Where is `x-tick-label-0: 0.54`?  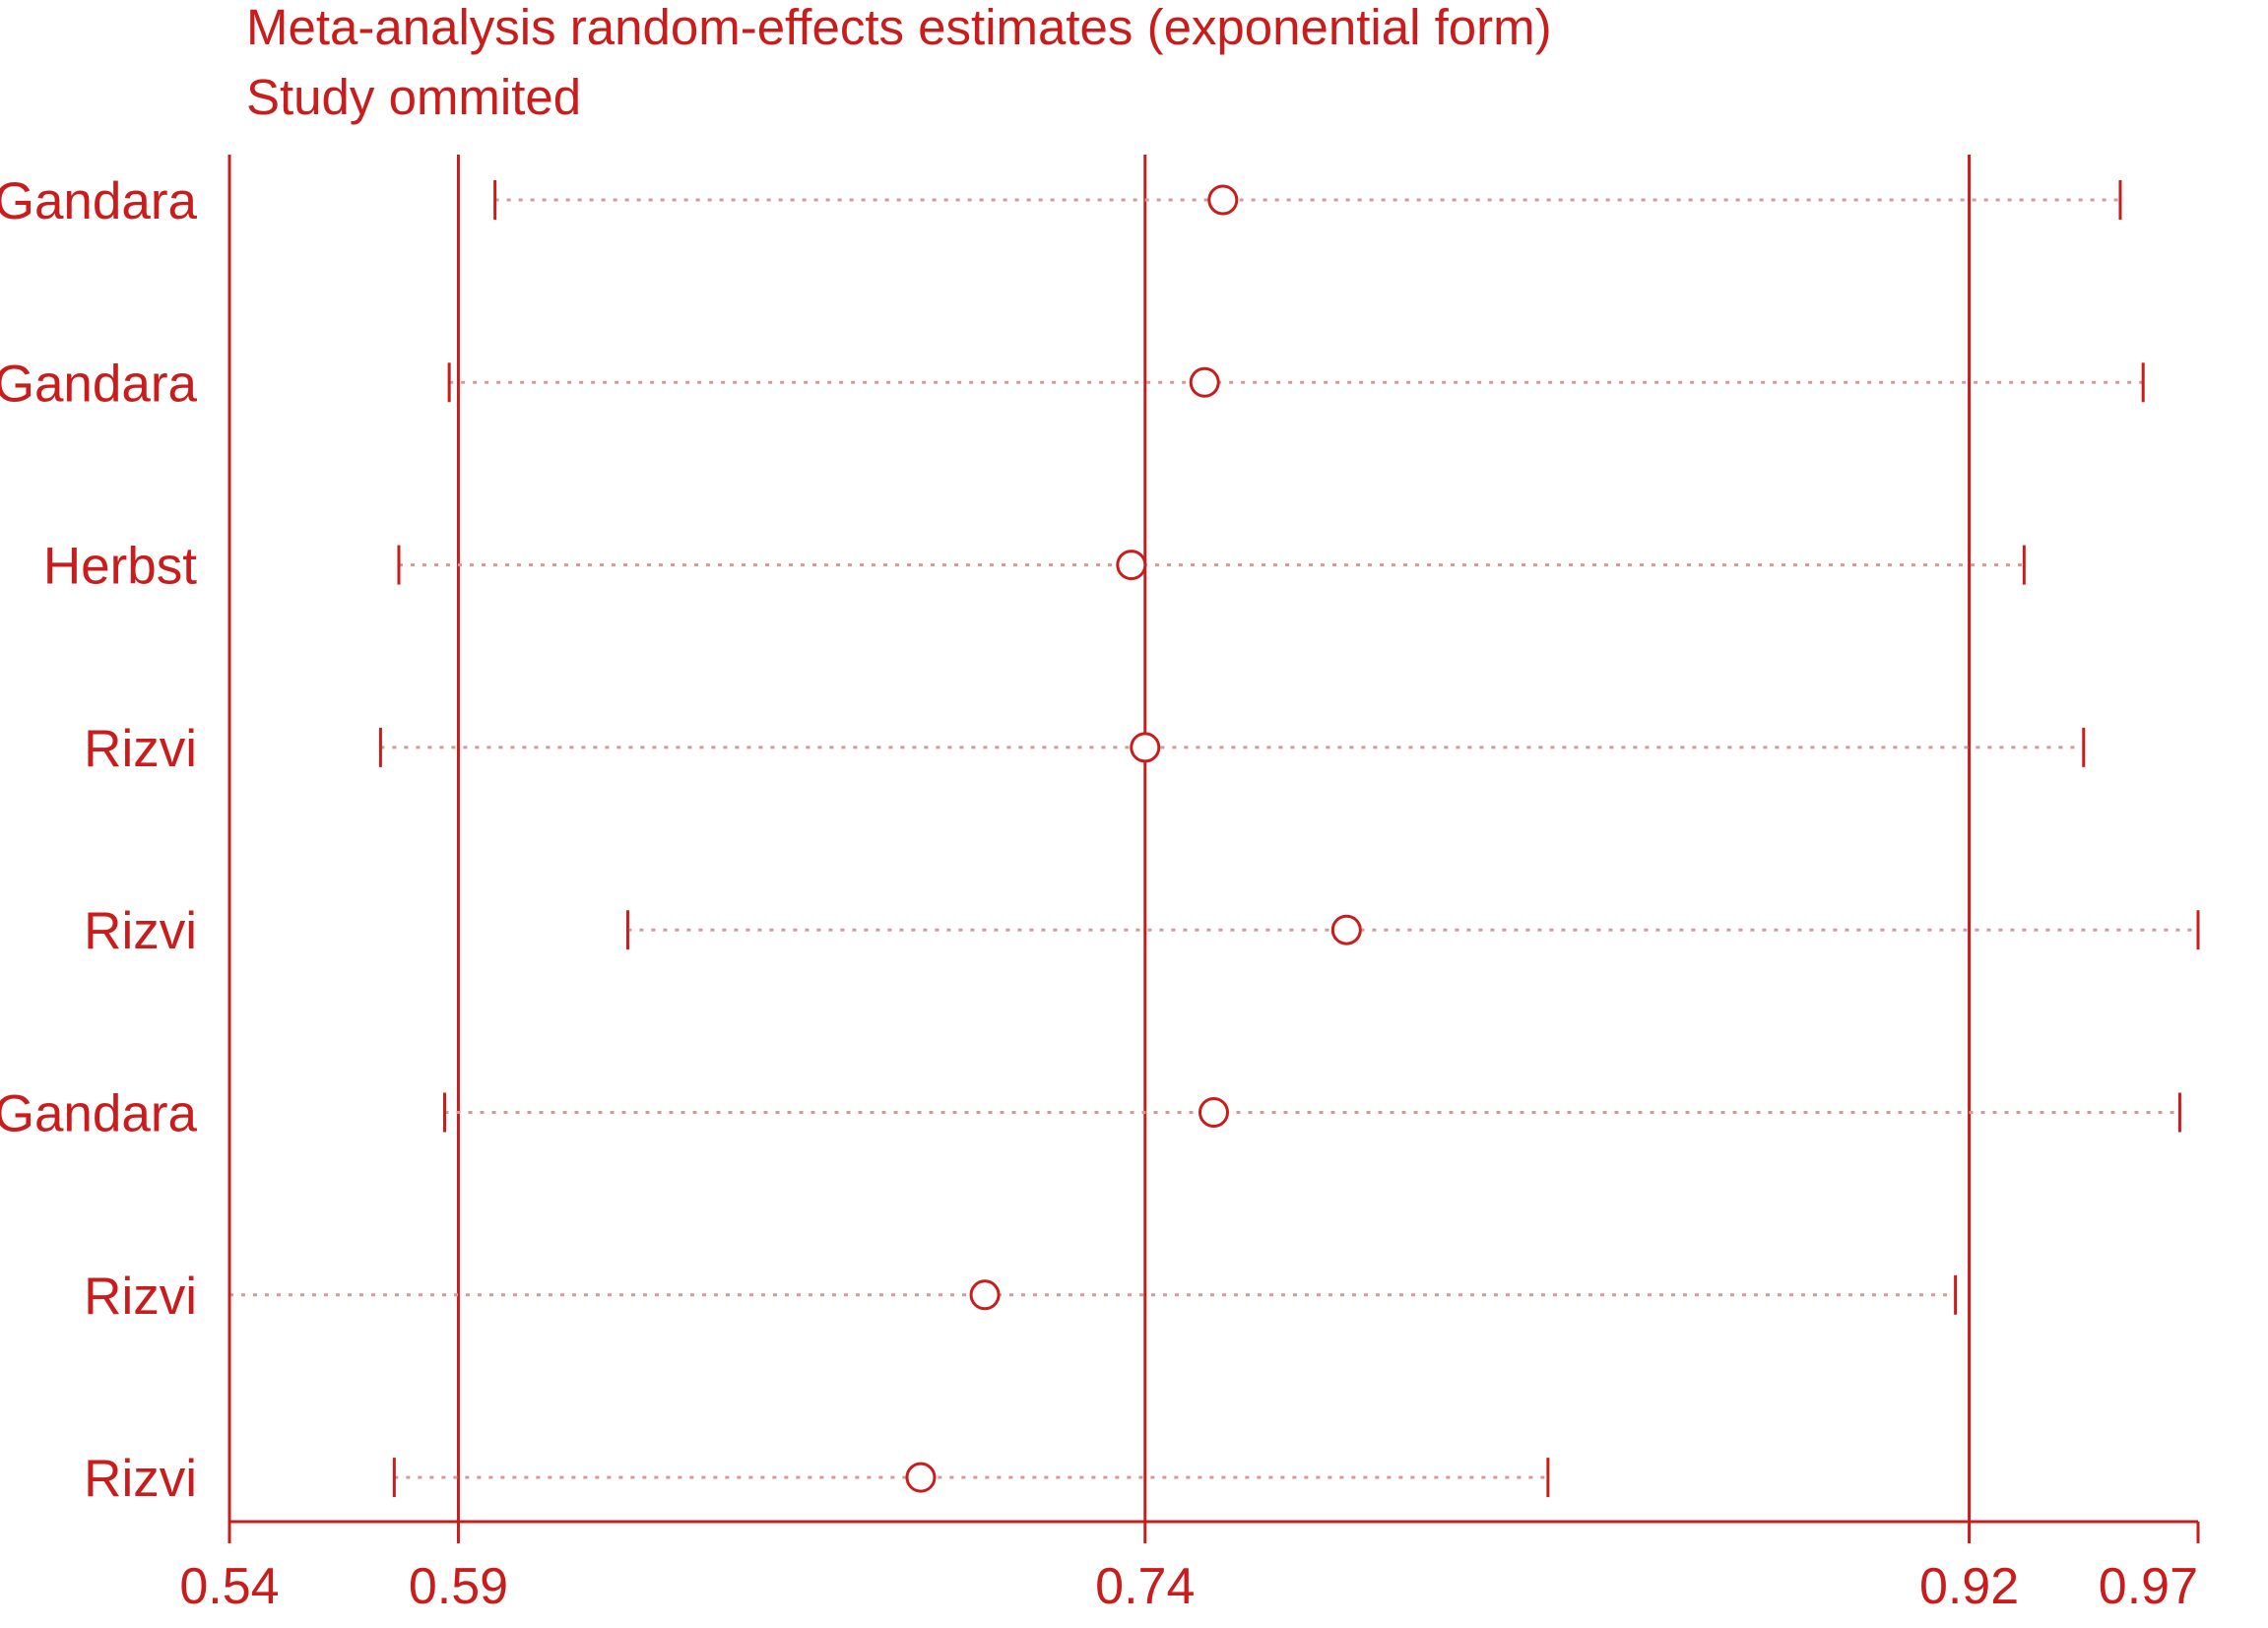 x-tick-label-0: 0.54 is located at coordinates (229, 1586).